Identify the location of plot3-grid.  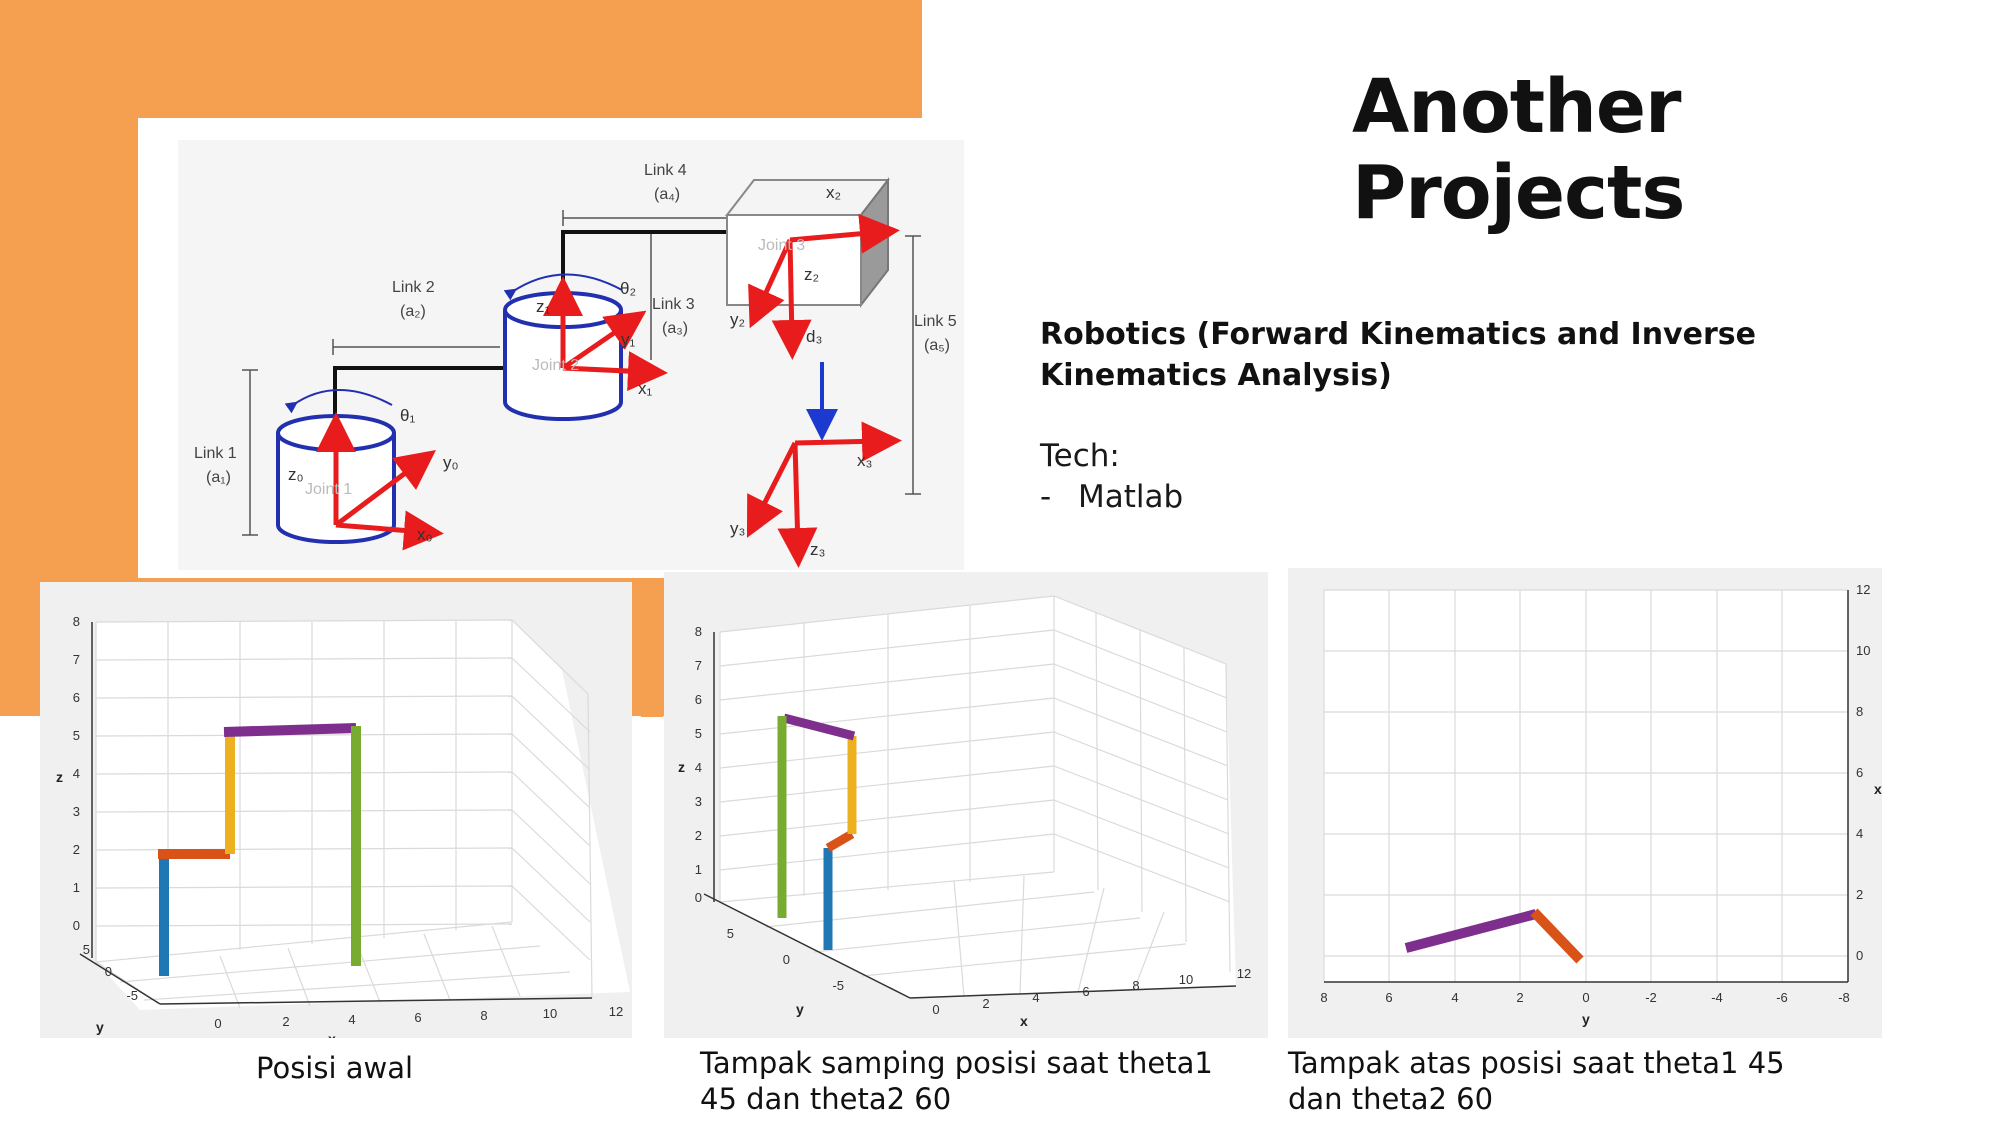
(1586, 785).